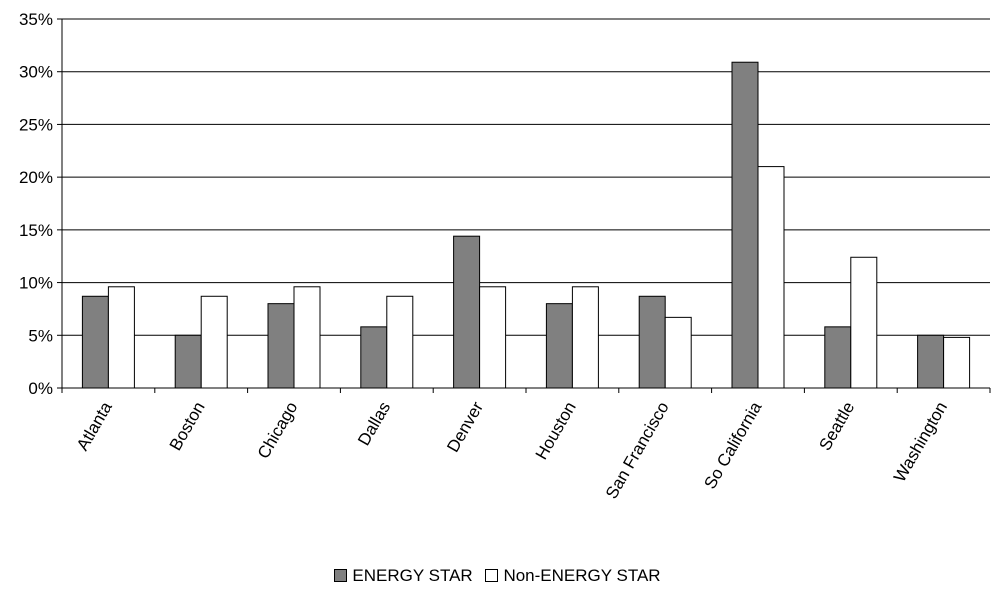 This screenshot has width=995, height=592. Describe the element at coordinates (836, 426) in the screenshot. I see `x-tick-label: Seattle` at that location.